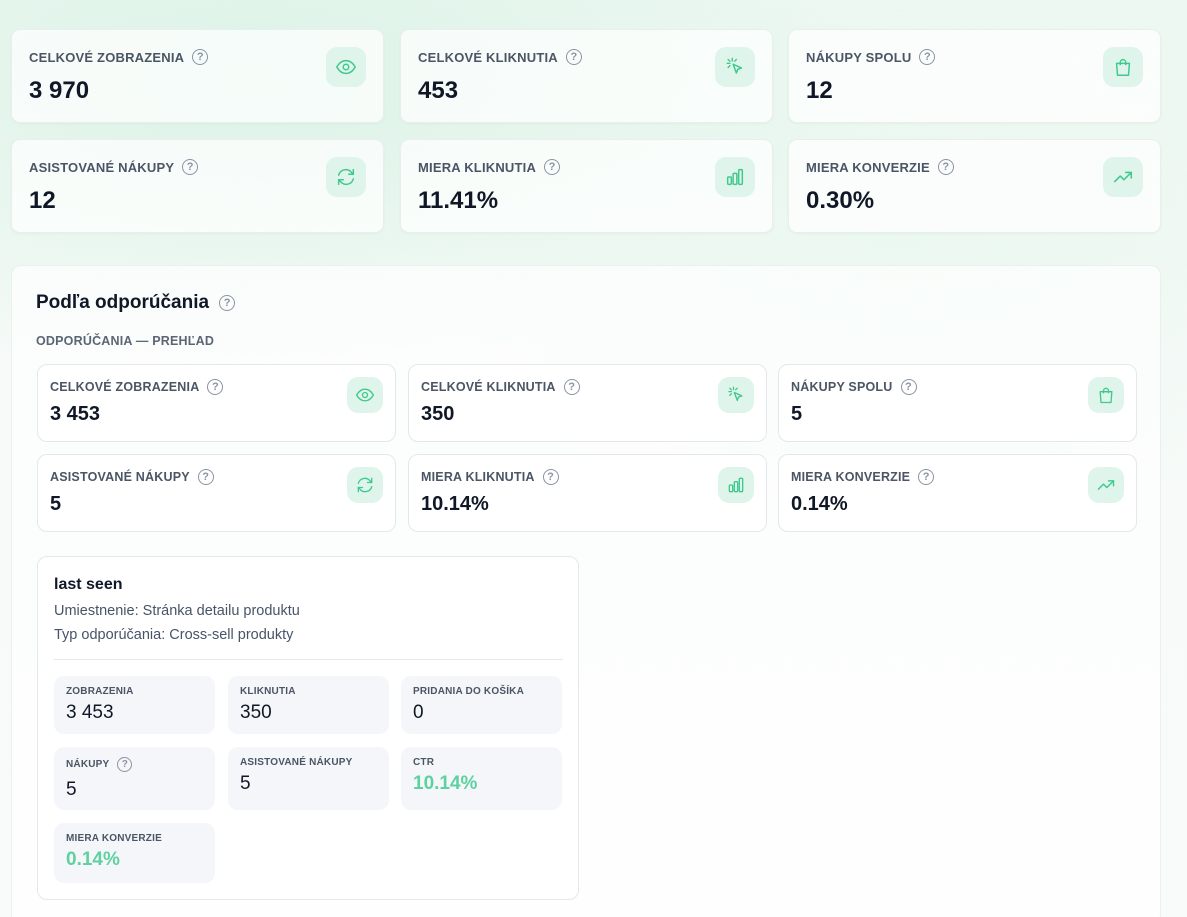  Describe the element at coordinates (88, 764) in the screenshot. I see `stat-label: NÁKUPY` at that location.